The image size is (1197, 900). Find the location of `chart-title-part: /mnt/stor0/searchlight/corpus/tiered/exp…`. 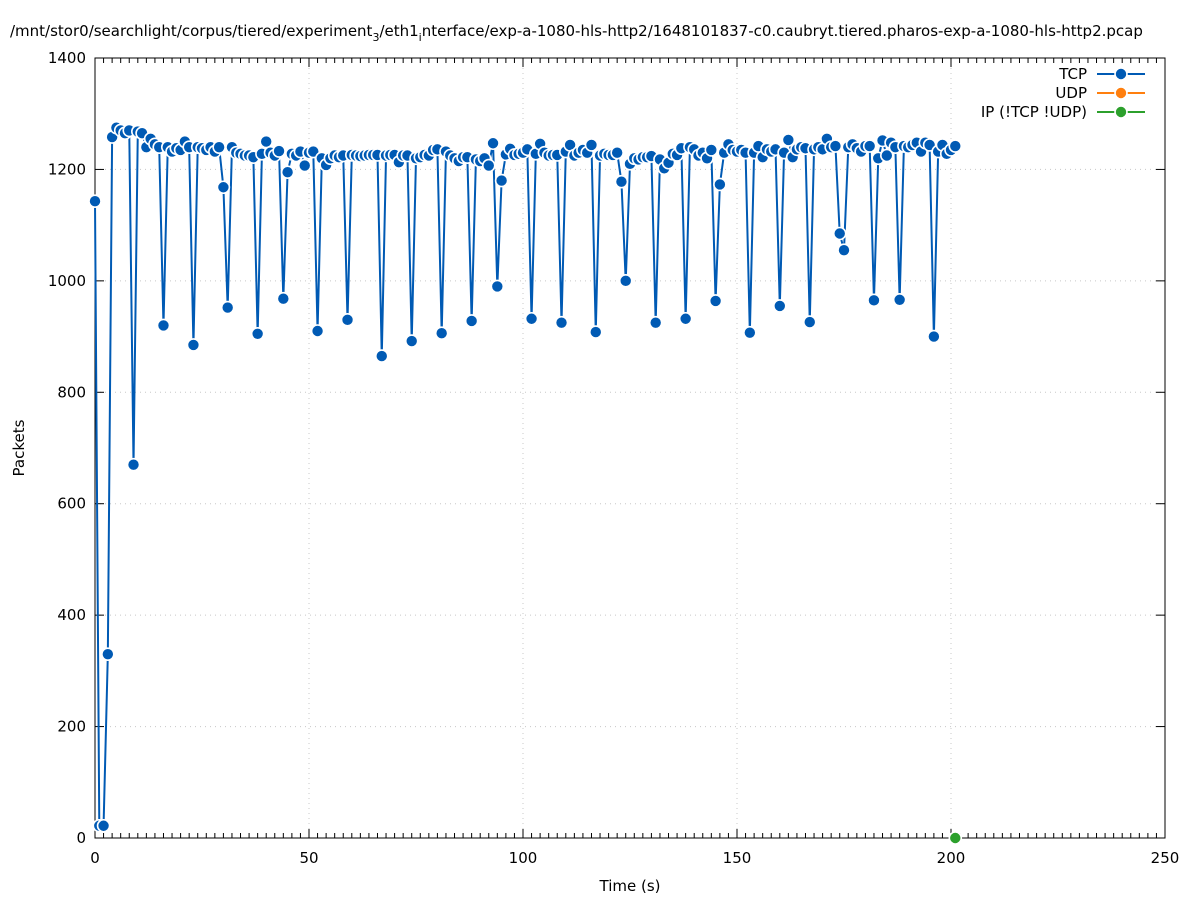

chart-title-part: /mnt/stor0/searchlight/corpus/tiered/exp… is located at coordinates (191, 31).